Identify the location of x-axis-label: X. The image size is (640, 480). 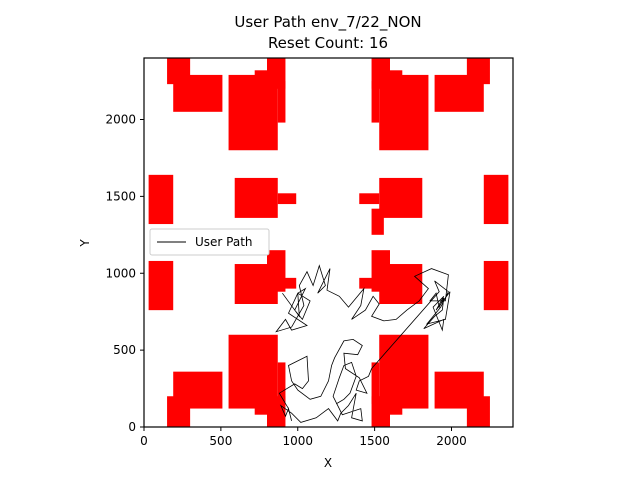
(328, 463).